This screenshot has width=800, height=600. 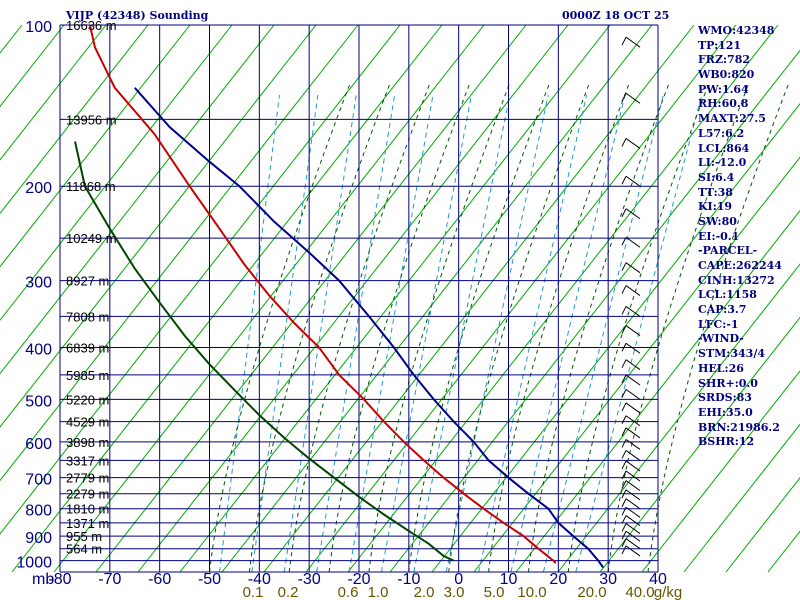 I want to click on pressure-tick-label: 800, so click(x=38, y=511).